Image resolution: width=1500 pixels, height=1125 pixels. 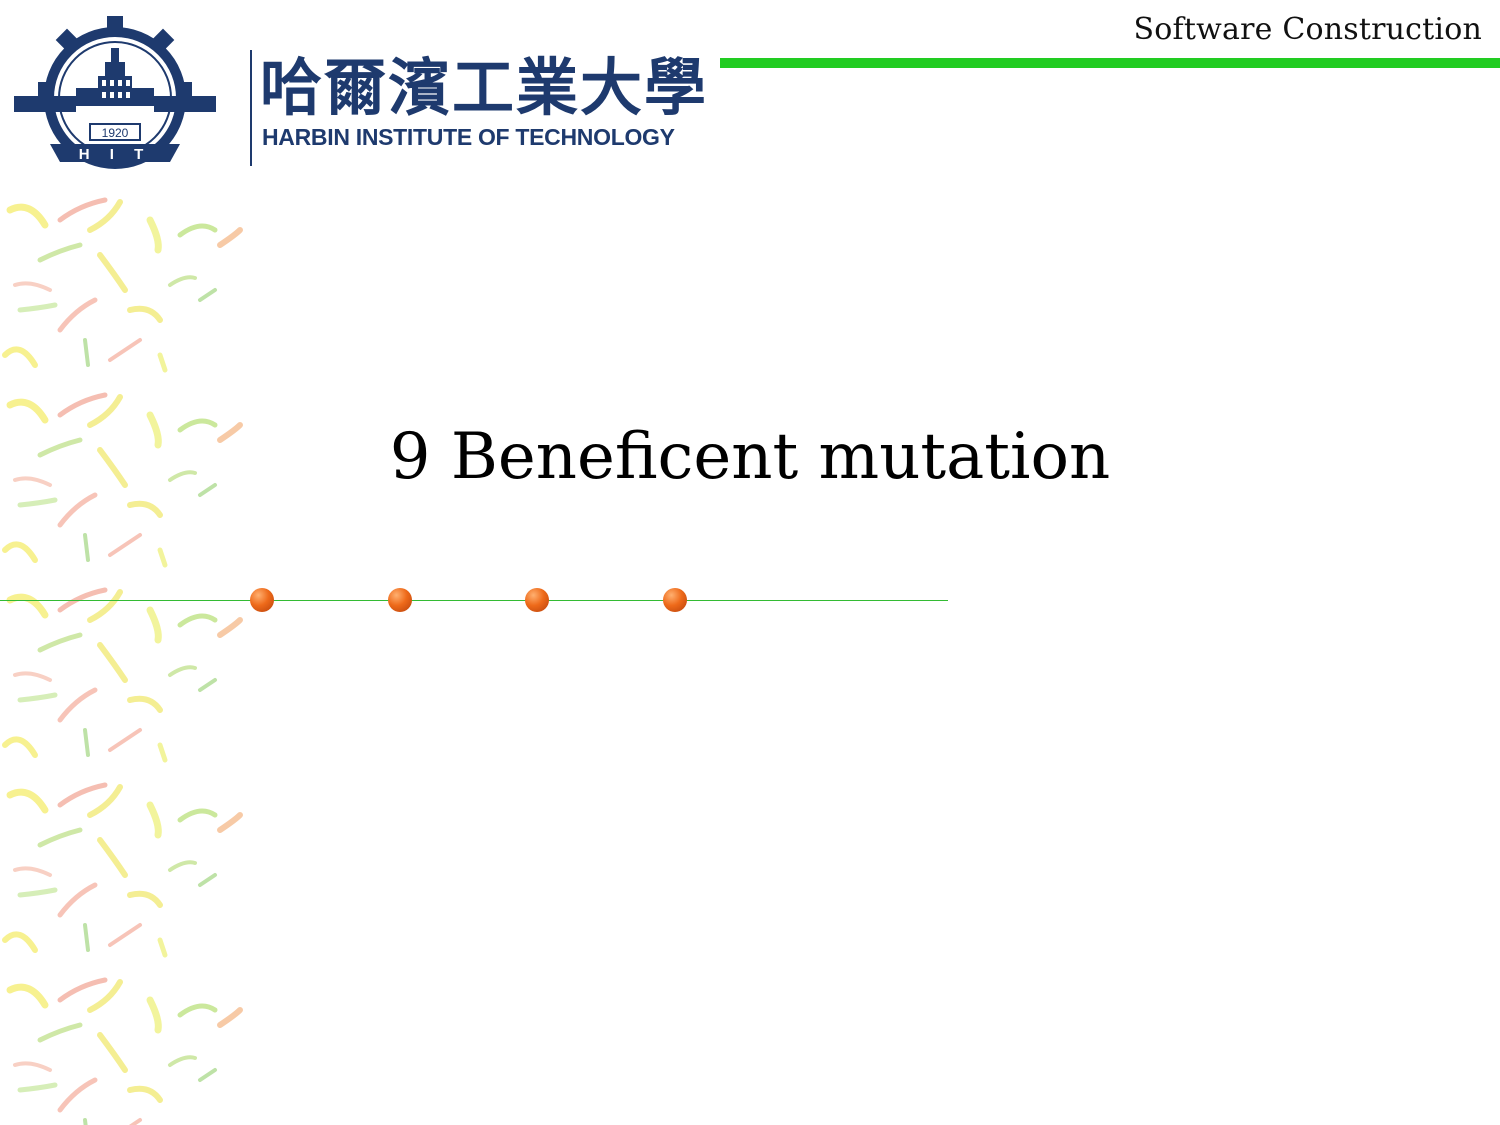 I want to click on university-name-english: HARBIN INSTITUTE OF TECHNOLOGY, so click(x=468, y=137).